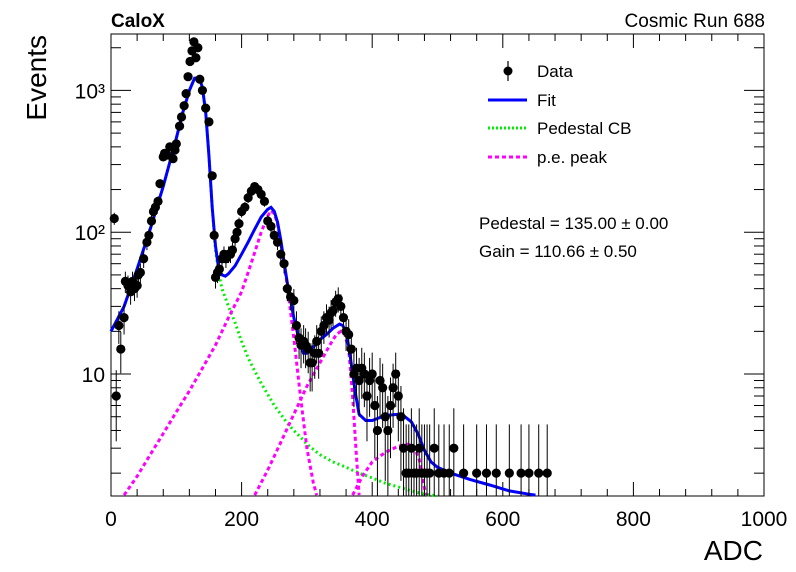  Describe the element at coordinates (764, 519) in the screenshot. I see `x-tick-label: 1000` at that location.